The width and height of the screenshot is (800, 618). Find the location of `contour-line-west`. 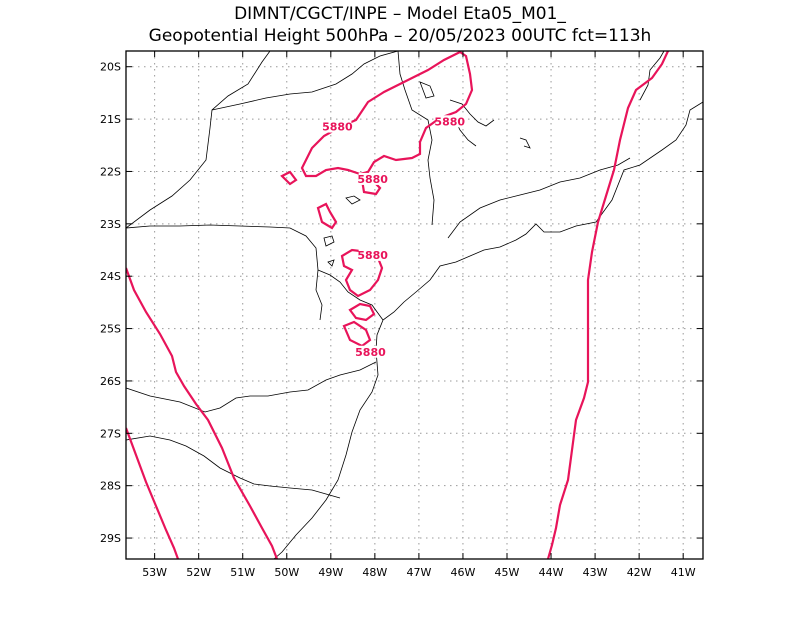

contour-line-west is located at coordinates (202, 413).